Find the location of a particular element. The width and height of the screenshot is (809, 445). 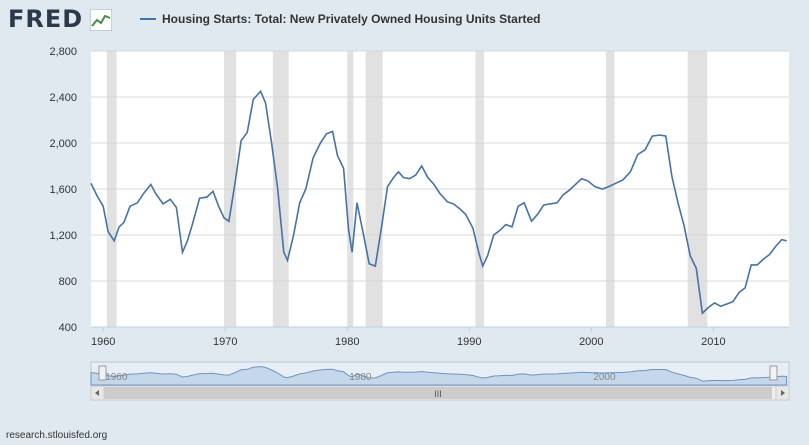

navigator-handle-left is located at coordinates (102, 373).